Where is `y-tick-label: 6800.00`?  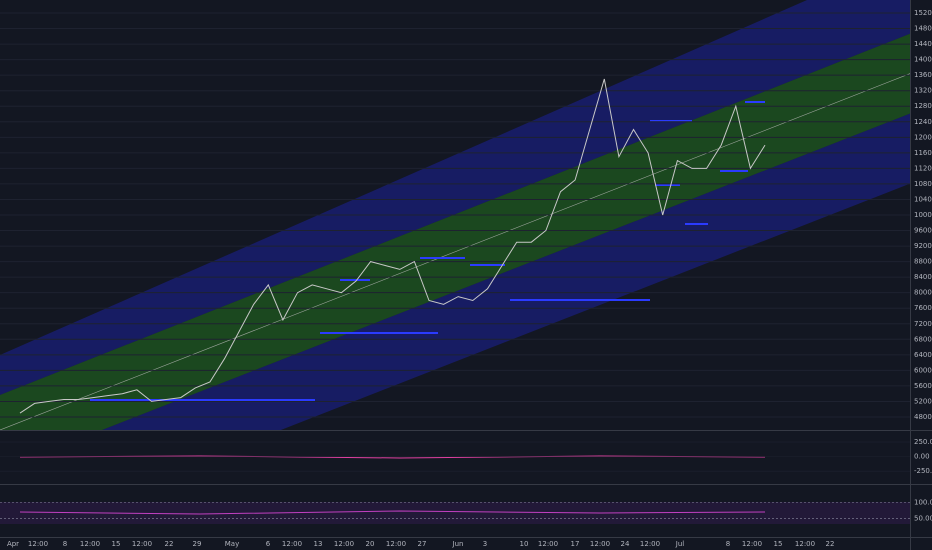 y-tick-label: 6800.00 is located at coordinates (923, 339).